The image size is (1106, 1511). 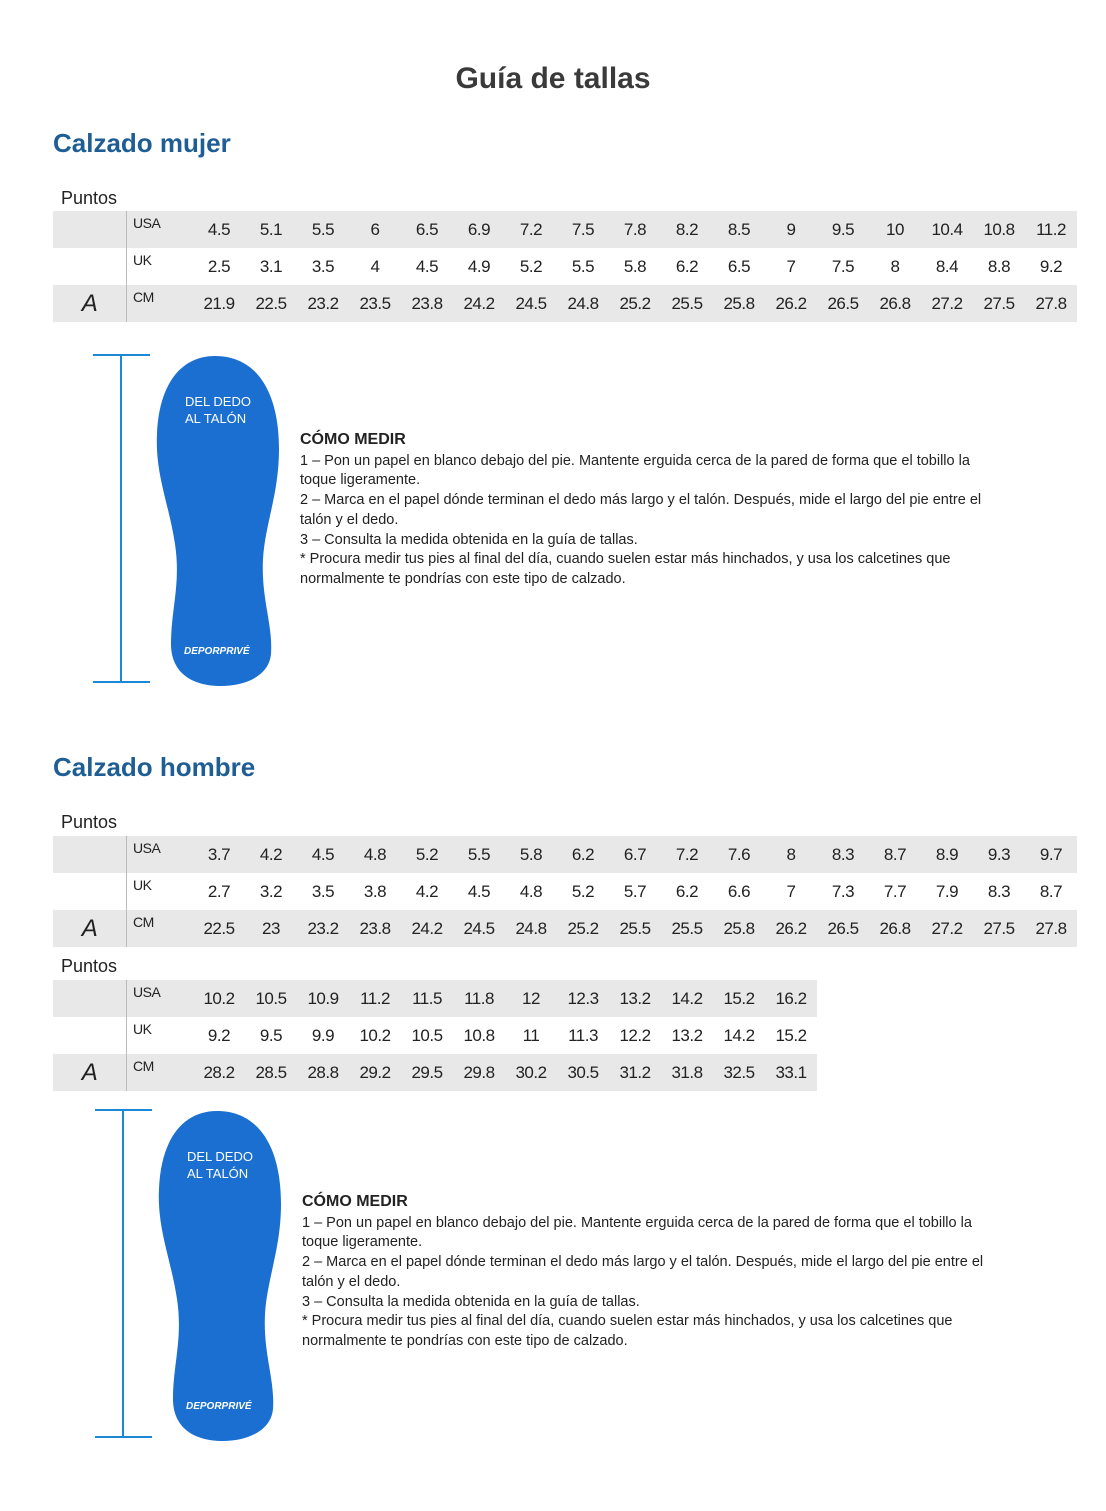 I want to click on size-value: 14.2, so click(x=687, y=998).